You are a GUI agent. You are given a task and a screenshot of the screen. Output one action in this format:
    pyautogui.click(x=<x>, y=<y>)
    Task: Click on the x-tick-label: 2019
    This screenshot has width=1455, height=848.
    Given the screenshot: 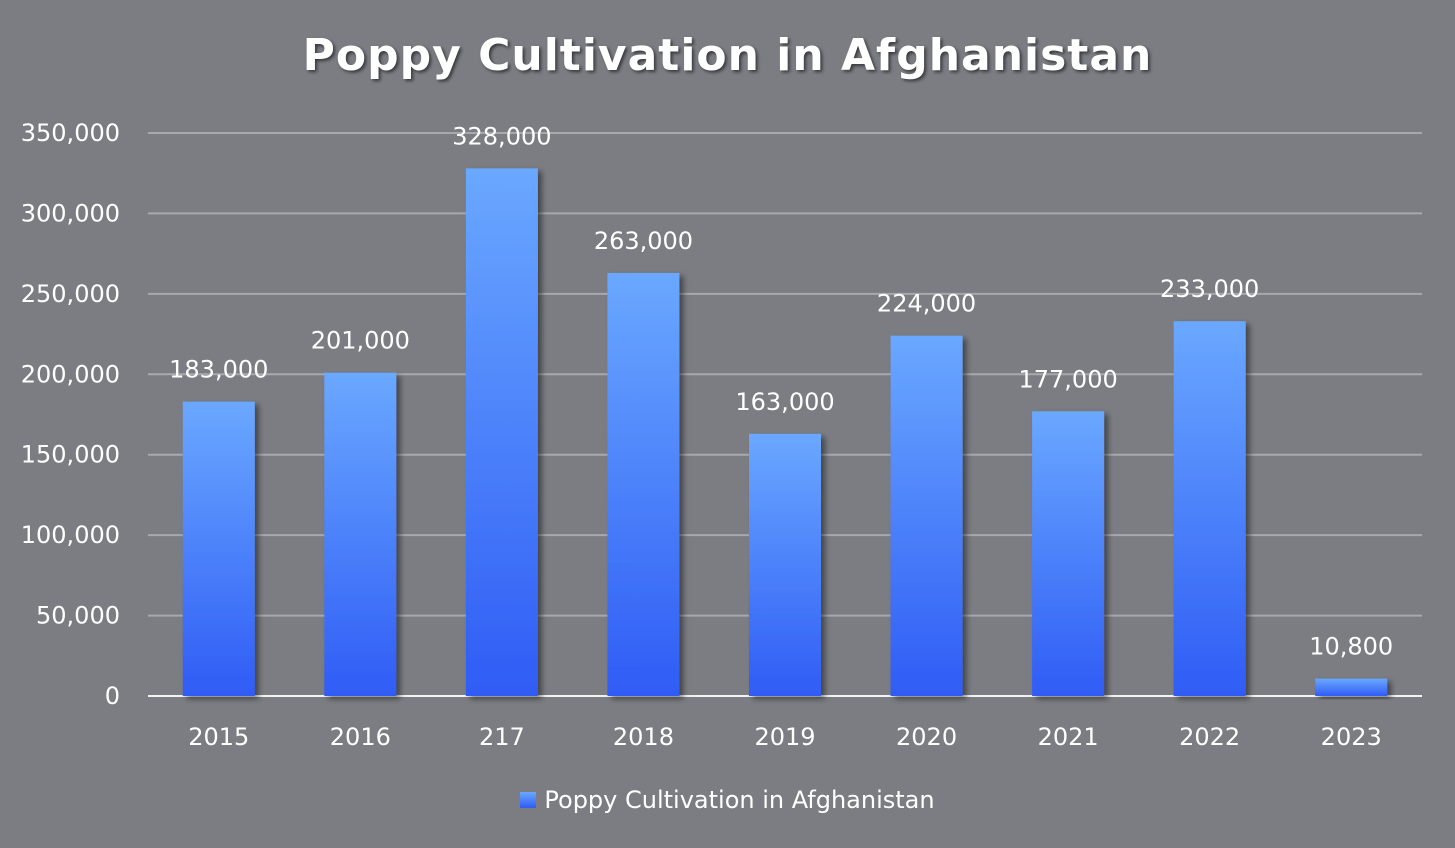 What is the action you would take?
    pyautogui.click(x=784, y=737)
    